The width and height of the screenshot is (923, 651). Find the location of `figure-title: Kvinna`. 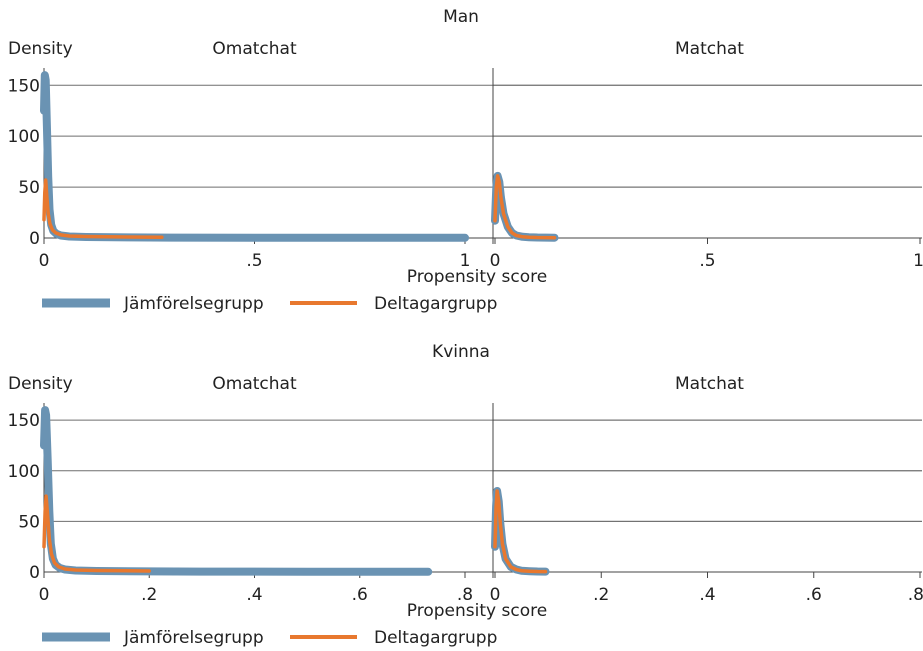

figure-title: Kvinna is located at coordinates (461, 352).